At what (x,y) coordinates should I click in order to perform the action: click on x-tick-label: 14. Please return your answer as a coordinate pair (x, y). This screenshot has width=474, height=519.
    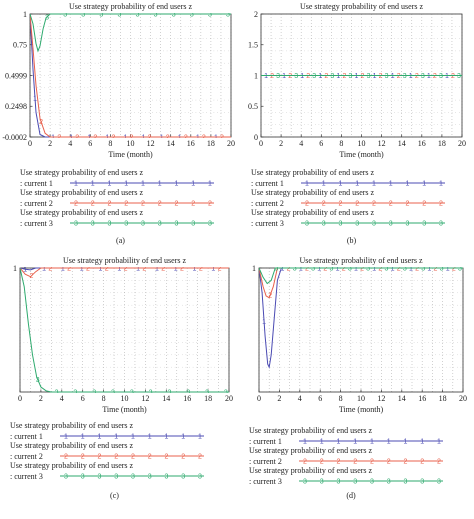
    Looking at the image, I should click on (402, 143).